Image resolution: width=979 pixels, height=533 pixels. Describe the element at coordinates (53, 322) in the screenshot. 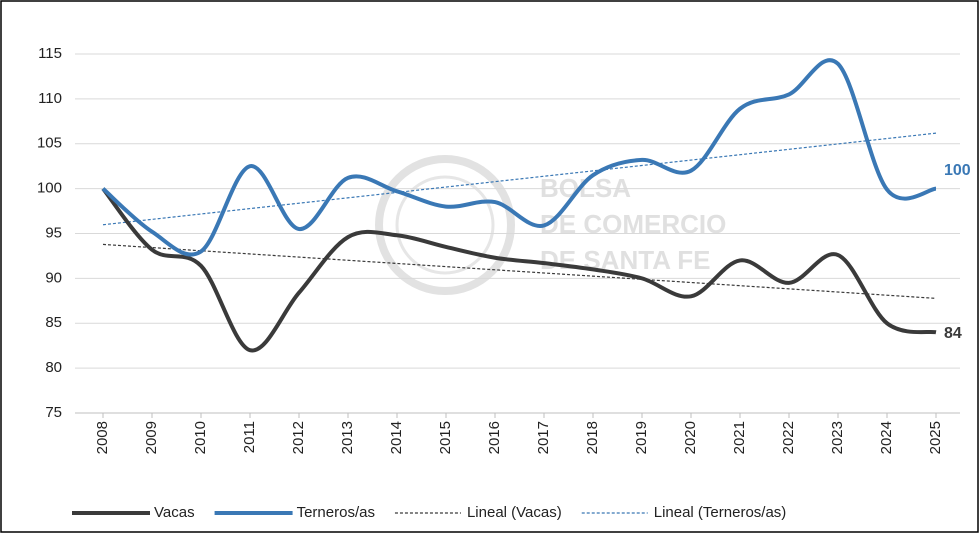

I see `y-tick-label: 85` at that location.